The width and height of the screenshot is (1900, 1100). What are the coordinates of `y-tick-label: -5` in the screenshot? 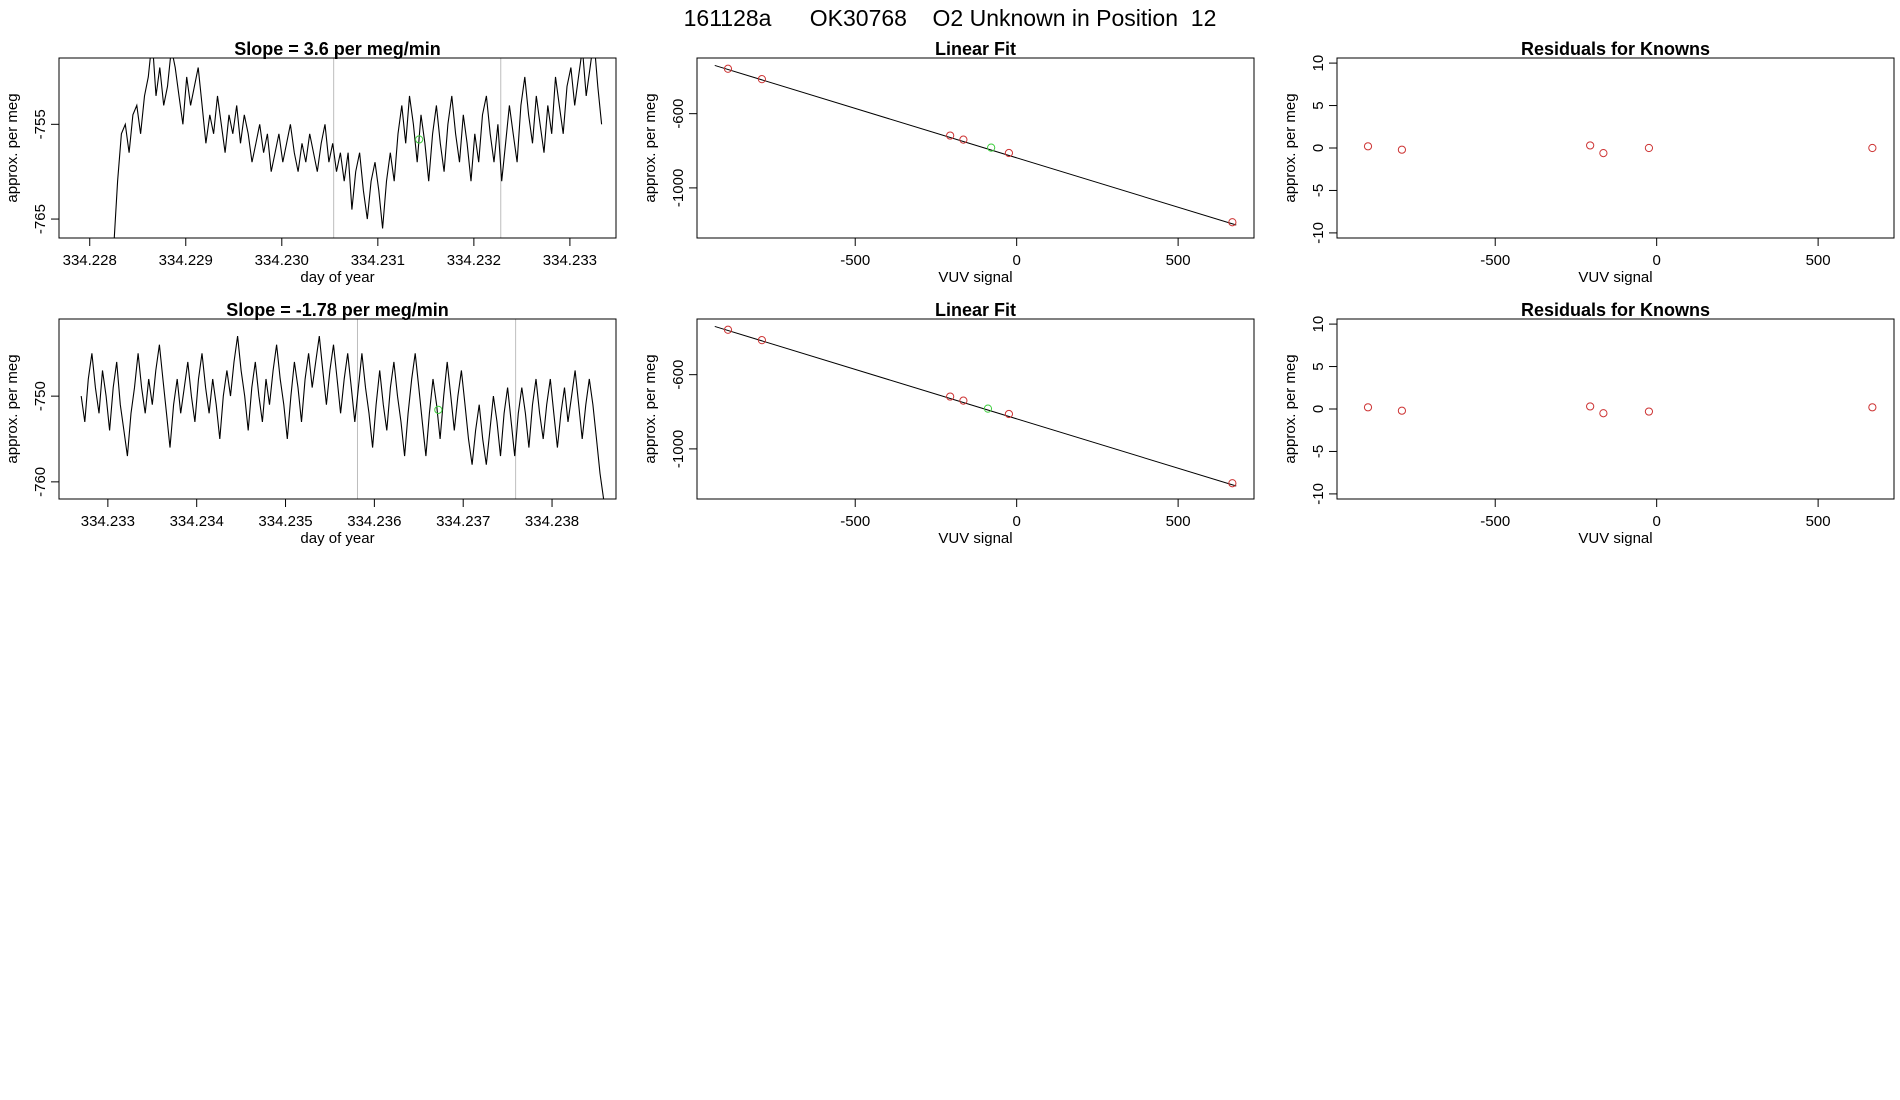 It's located at (1318, 451).